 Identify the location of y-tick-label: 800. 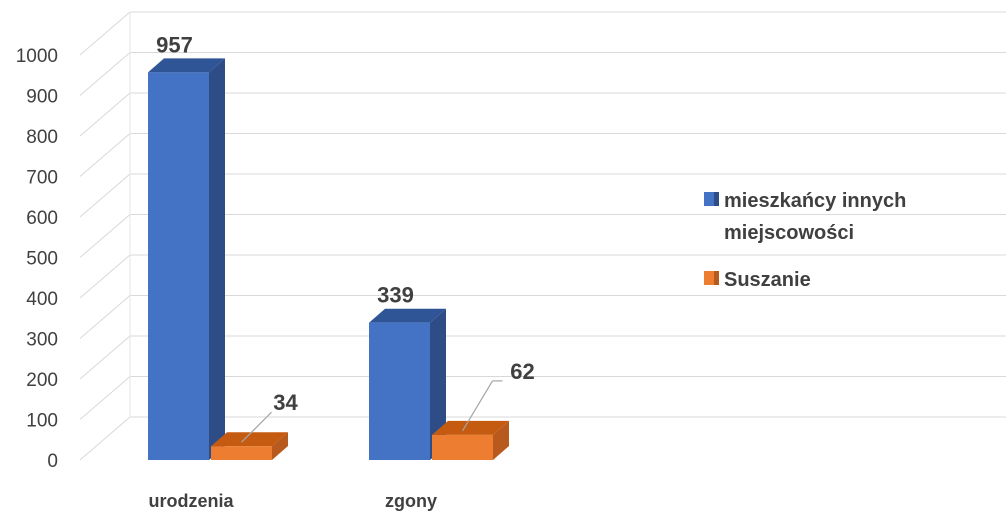
(42, 137).